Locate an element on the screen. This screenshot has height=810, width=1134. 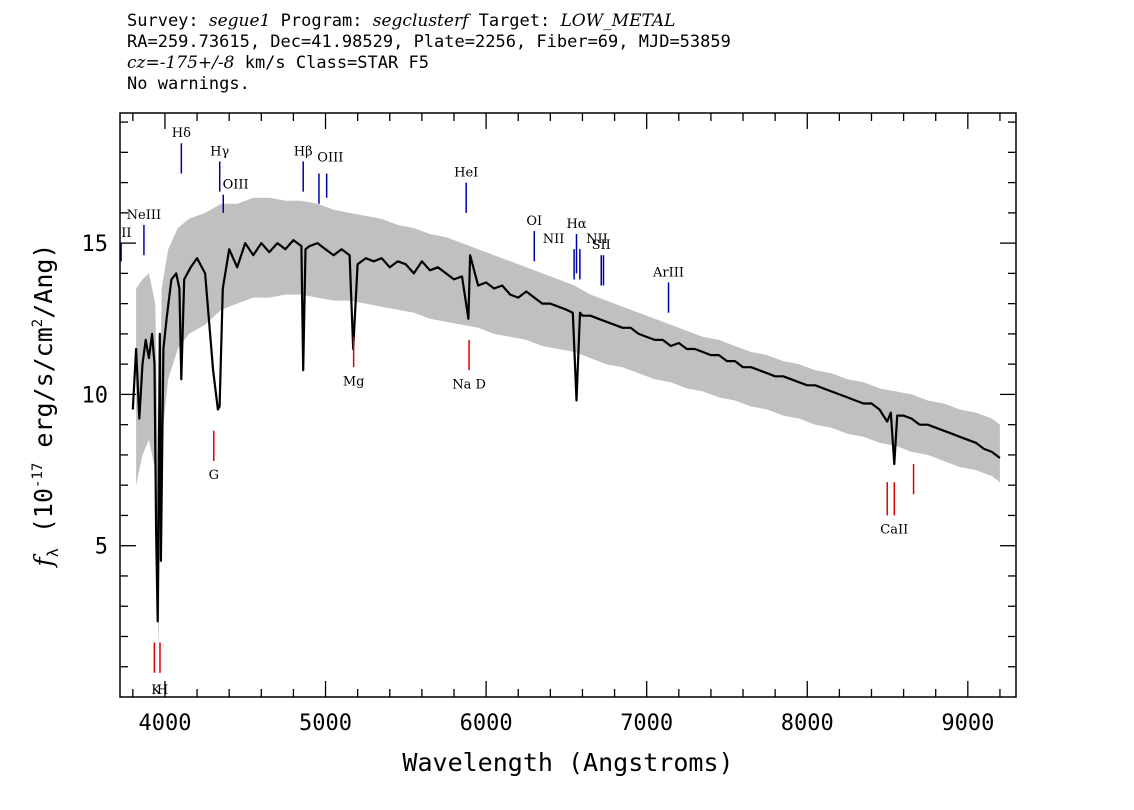
target-value: LOW_METAL is located at coordinates (618, 21).